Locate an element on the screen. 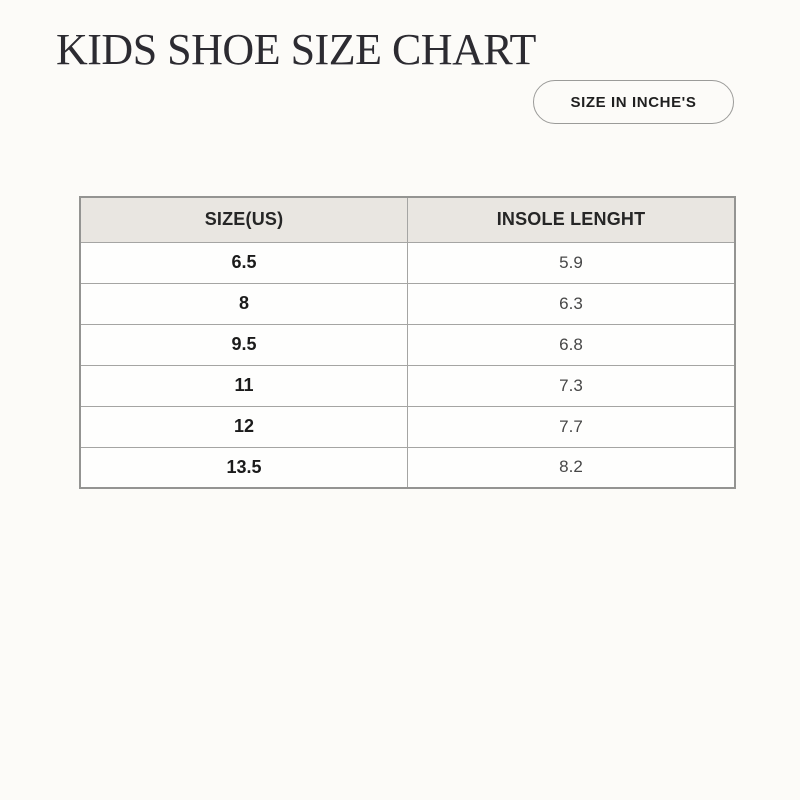 The width and height of the screenshot is (800, 800). table-header-row: SIZE(US) INSOLE LENGHT is located at coordinates (407, 219).